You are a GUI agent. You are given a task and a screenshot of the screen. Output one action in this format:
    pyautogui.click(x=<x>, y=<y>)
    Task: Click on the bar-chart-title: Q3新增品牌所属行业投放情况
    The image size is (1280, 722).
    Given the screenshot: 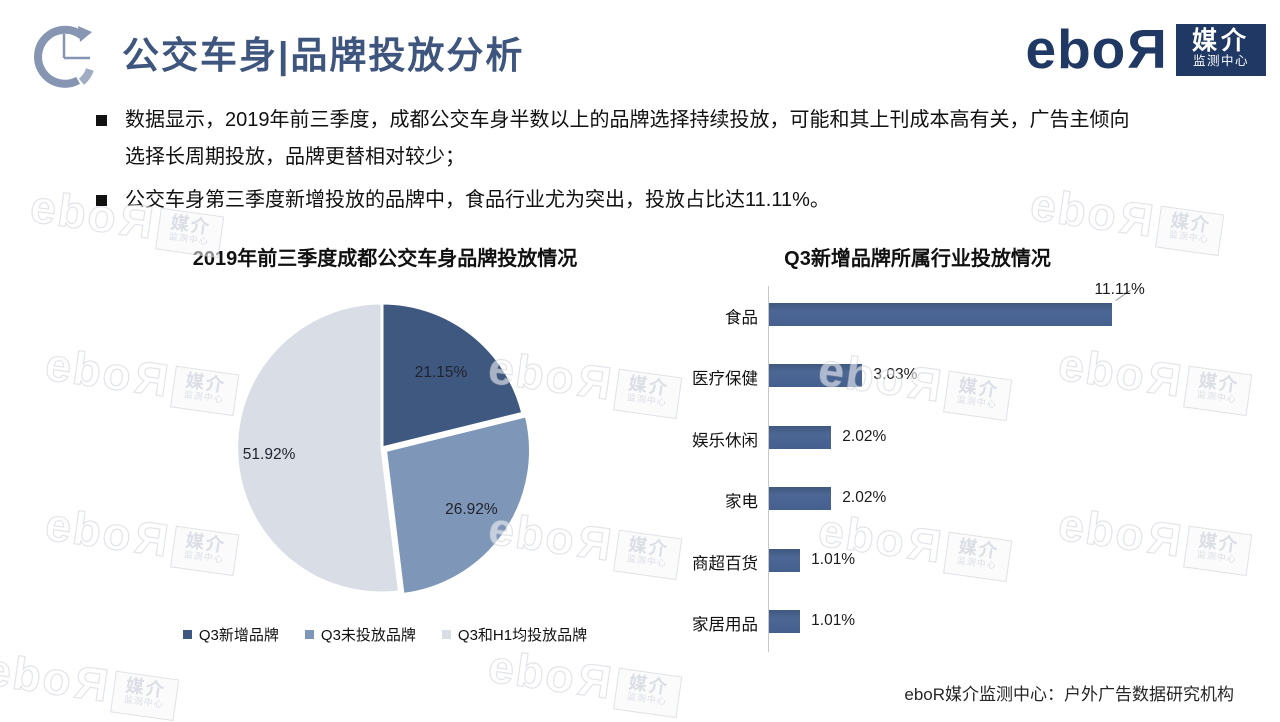 What is the action you would take?
    pyautogui.click(x=917, y=259)
    